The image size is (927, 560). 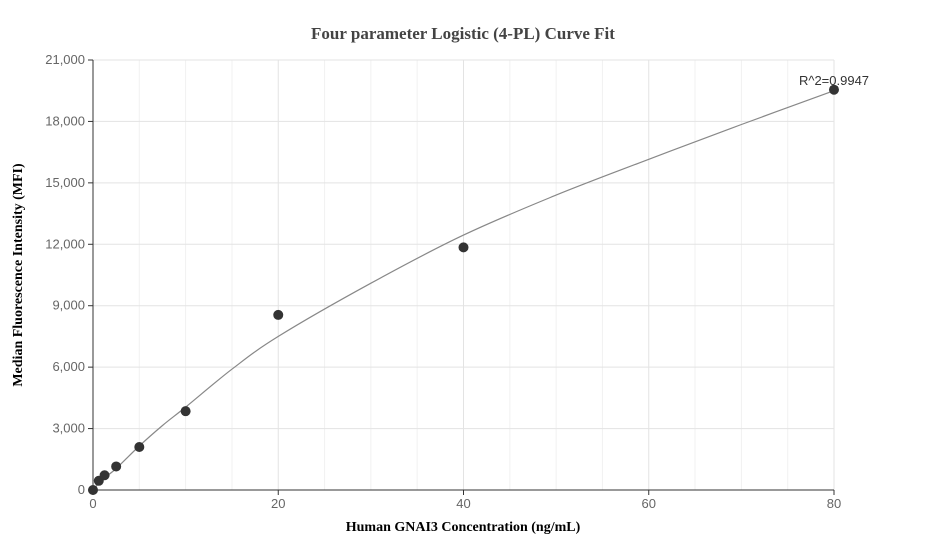 What do you see at coordinates (68, 428) in the screenshot?
I see `y-tick-label: 3,000` at bounding box center [68, 428].